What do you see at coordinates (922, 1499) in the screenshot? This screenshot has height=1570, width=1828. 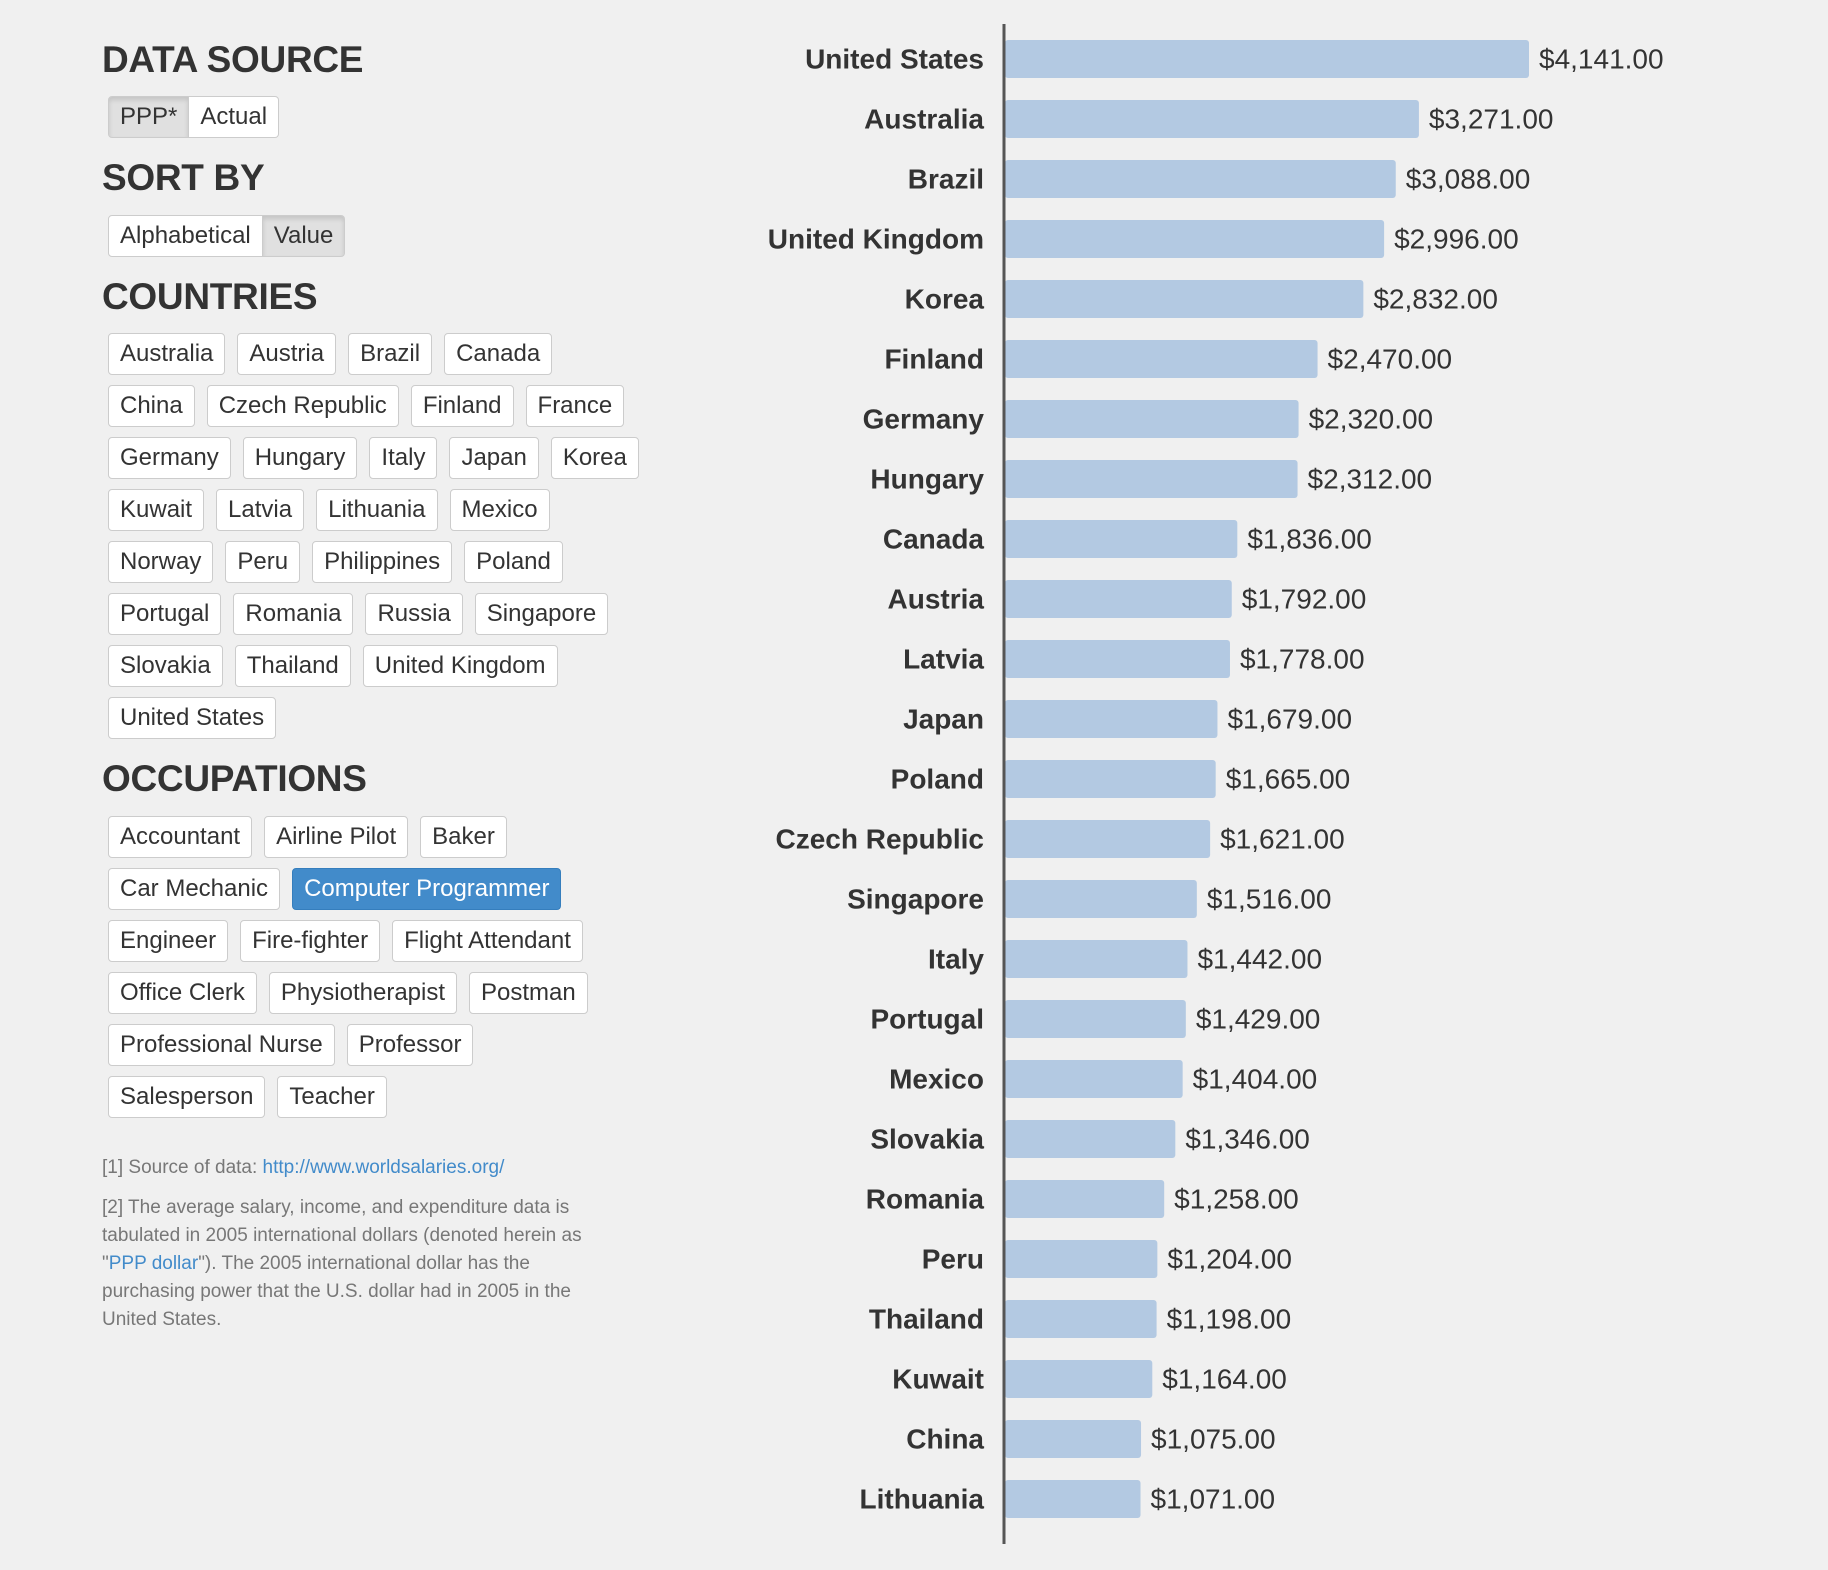 I see `category-label-lithuania: Lithuania` at bounding box center [922, 1499].